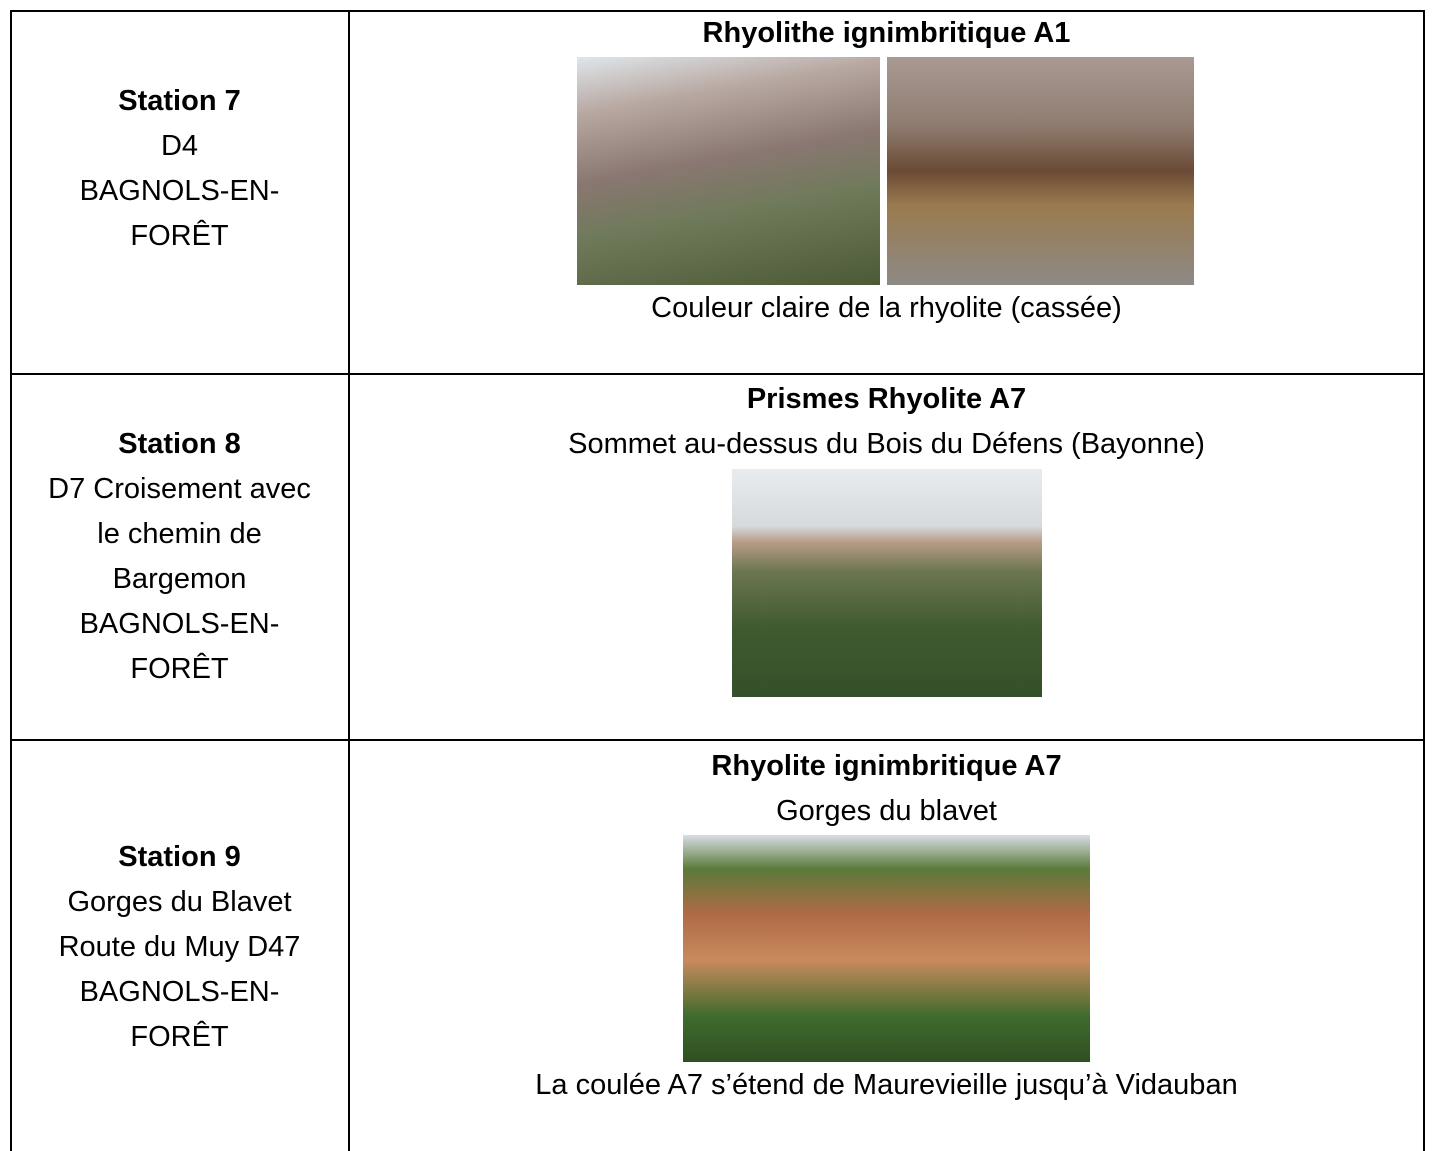 Image resolution: width=1434 pixels, height=1151 pixels. Describe the element at coordinates (886, 766) in the screenshot. I see `content-title: Rhyolite ignimbritique A7` at that location.